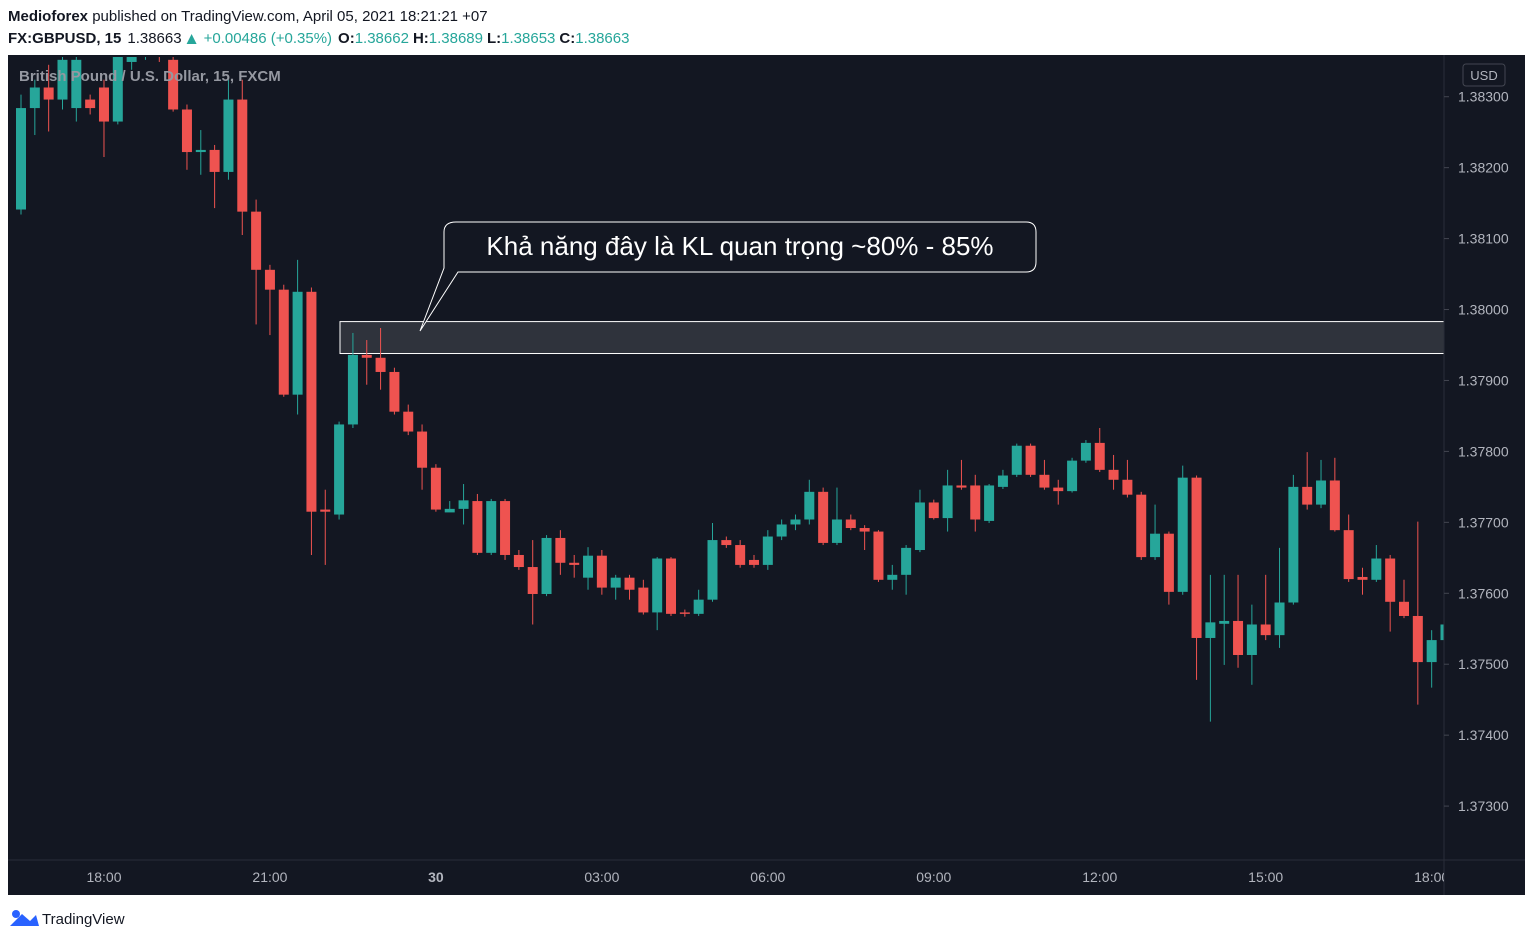  What do you see at coordinates (1483, 664) in the screenshot?
I see `y-tick-label: 1.37500` at bounding box center [1483, 664].